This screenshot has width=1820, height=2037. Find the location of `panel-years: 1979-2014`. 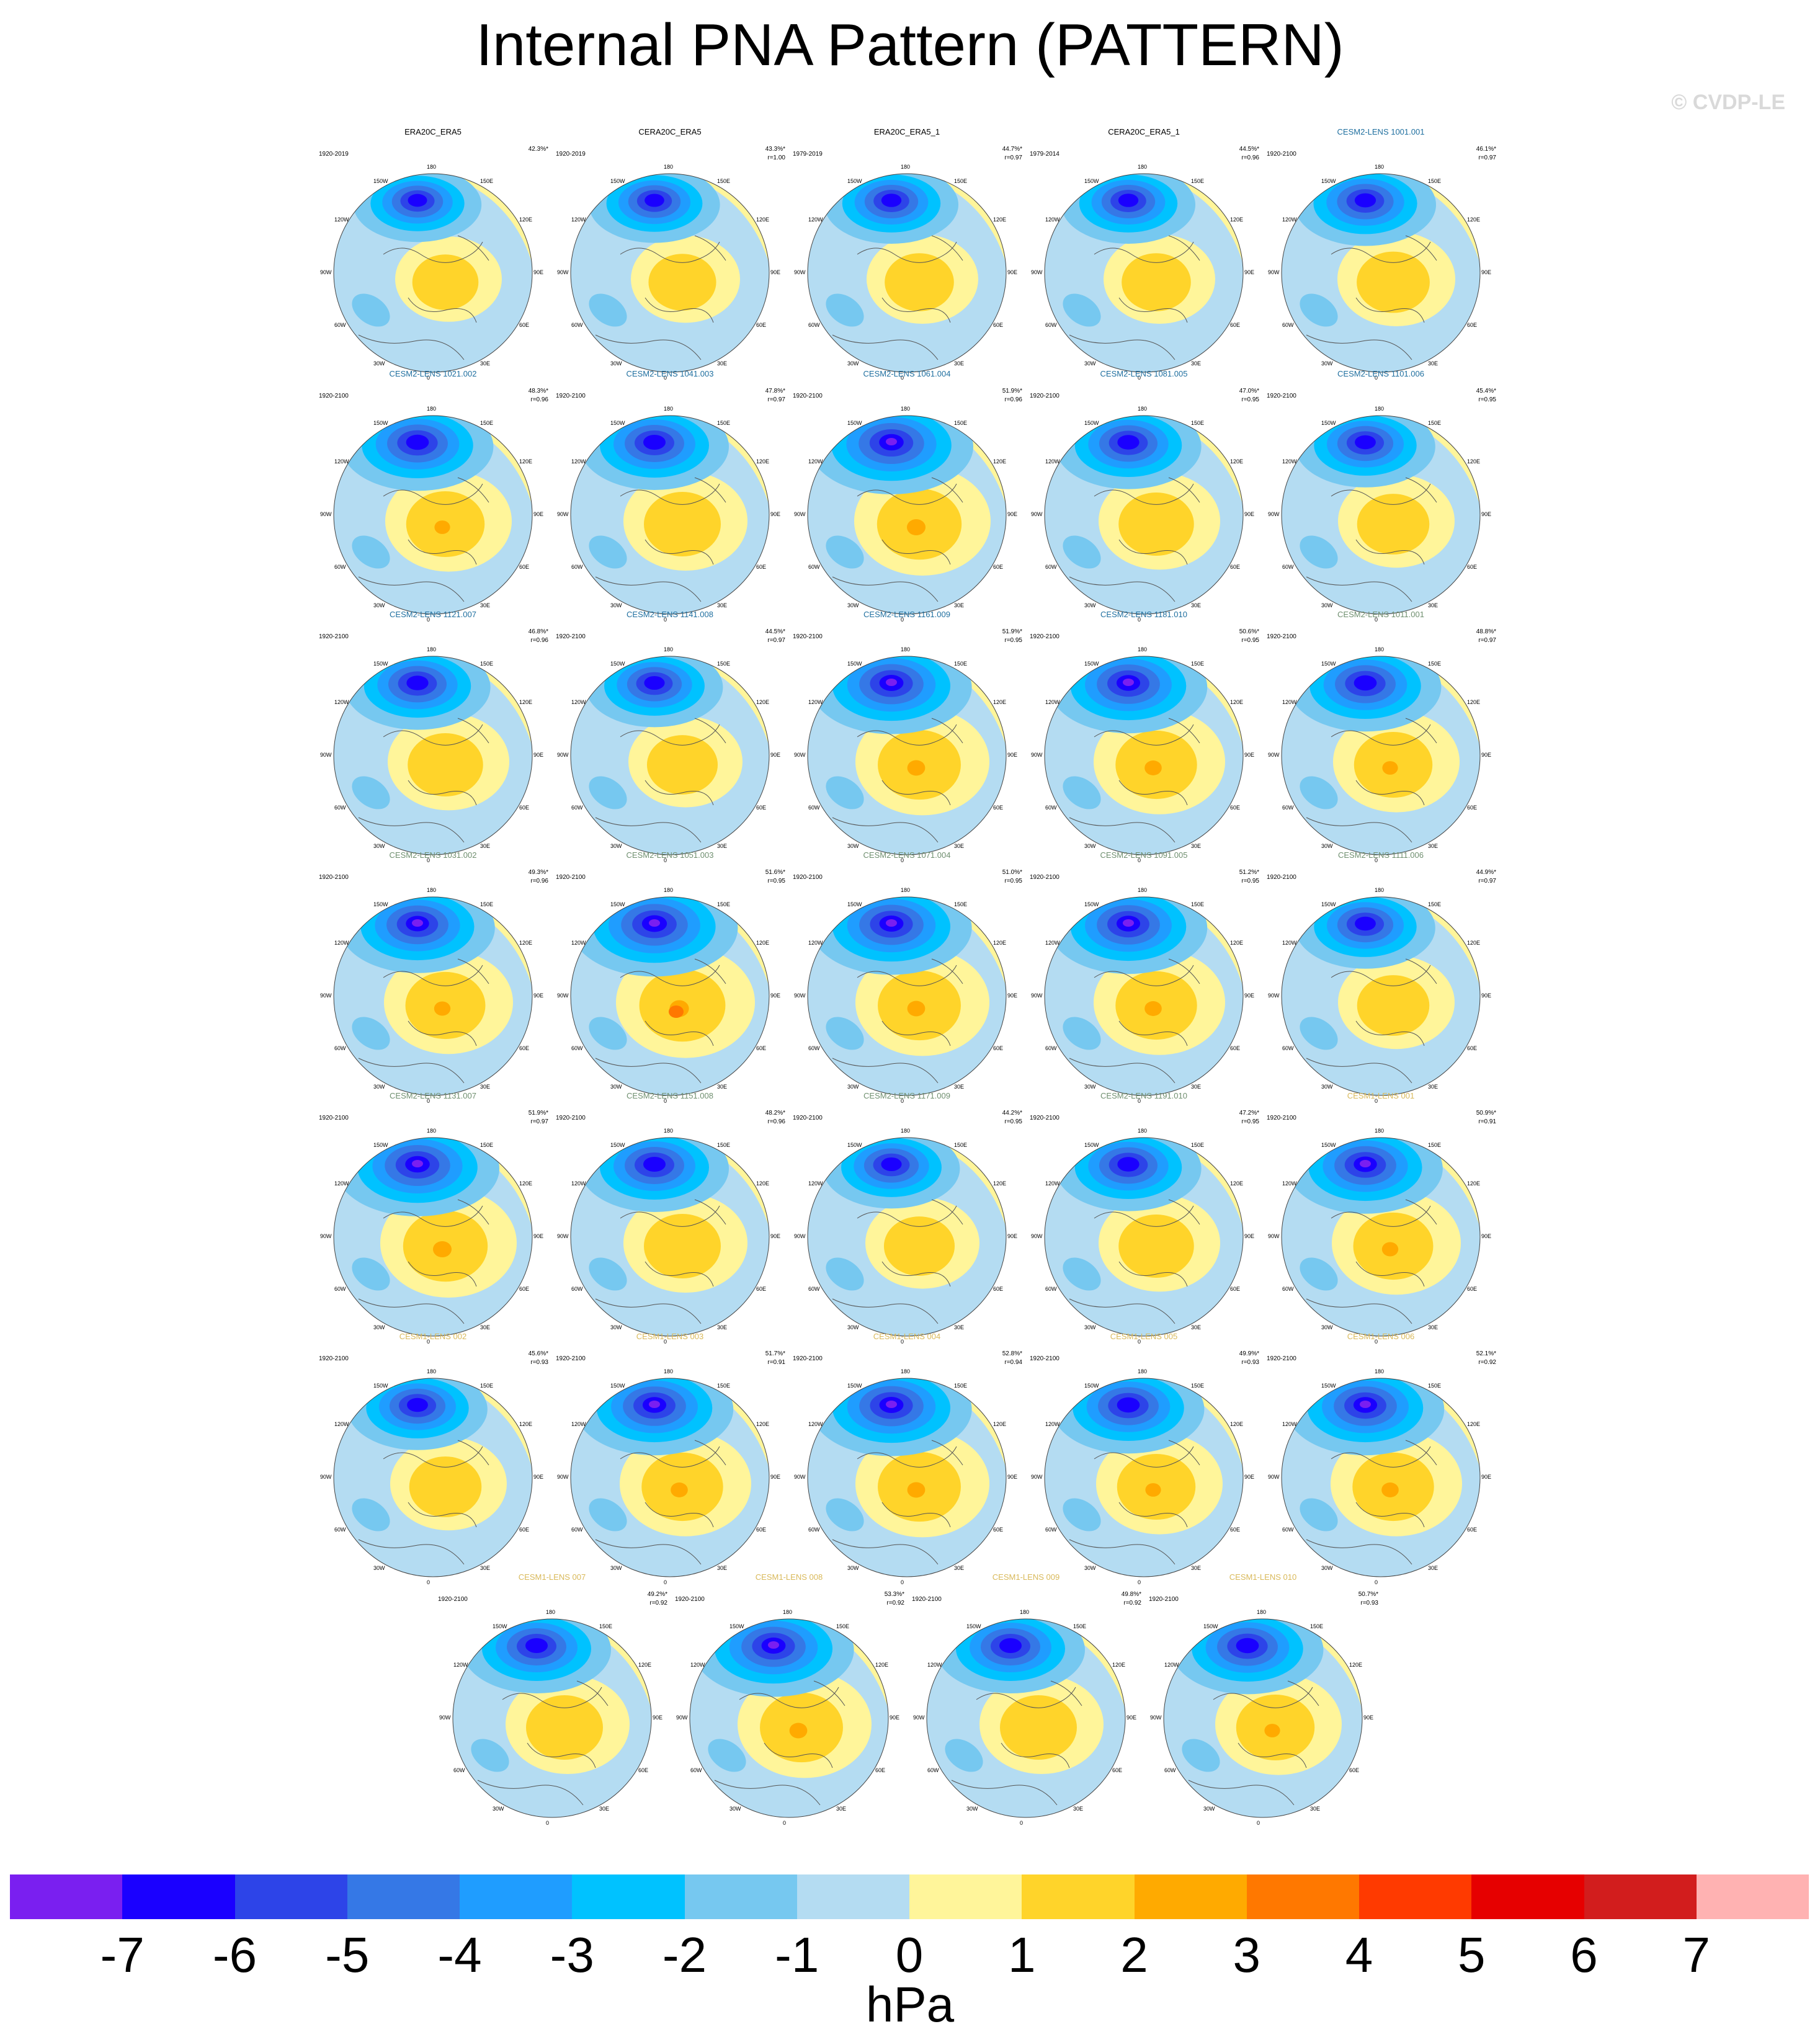

panel-years: 1979-2014 is located at coordinates (1044, 154).